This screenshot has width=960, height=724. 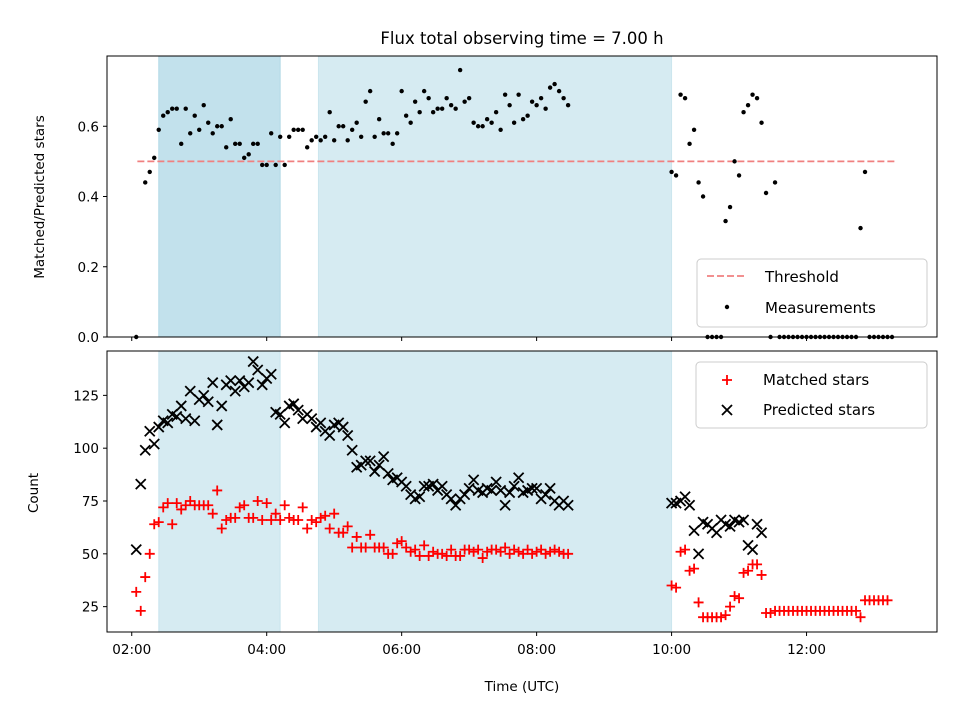 What do you see at coordinates (401, 650) in the screenshot?
I see `x-tick-label: 06:00` at bounding box center [401, 650].